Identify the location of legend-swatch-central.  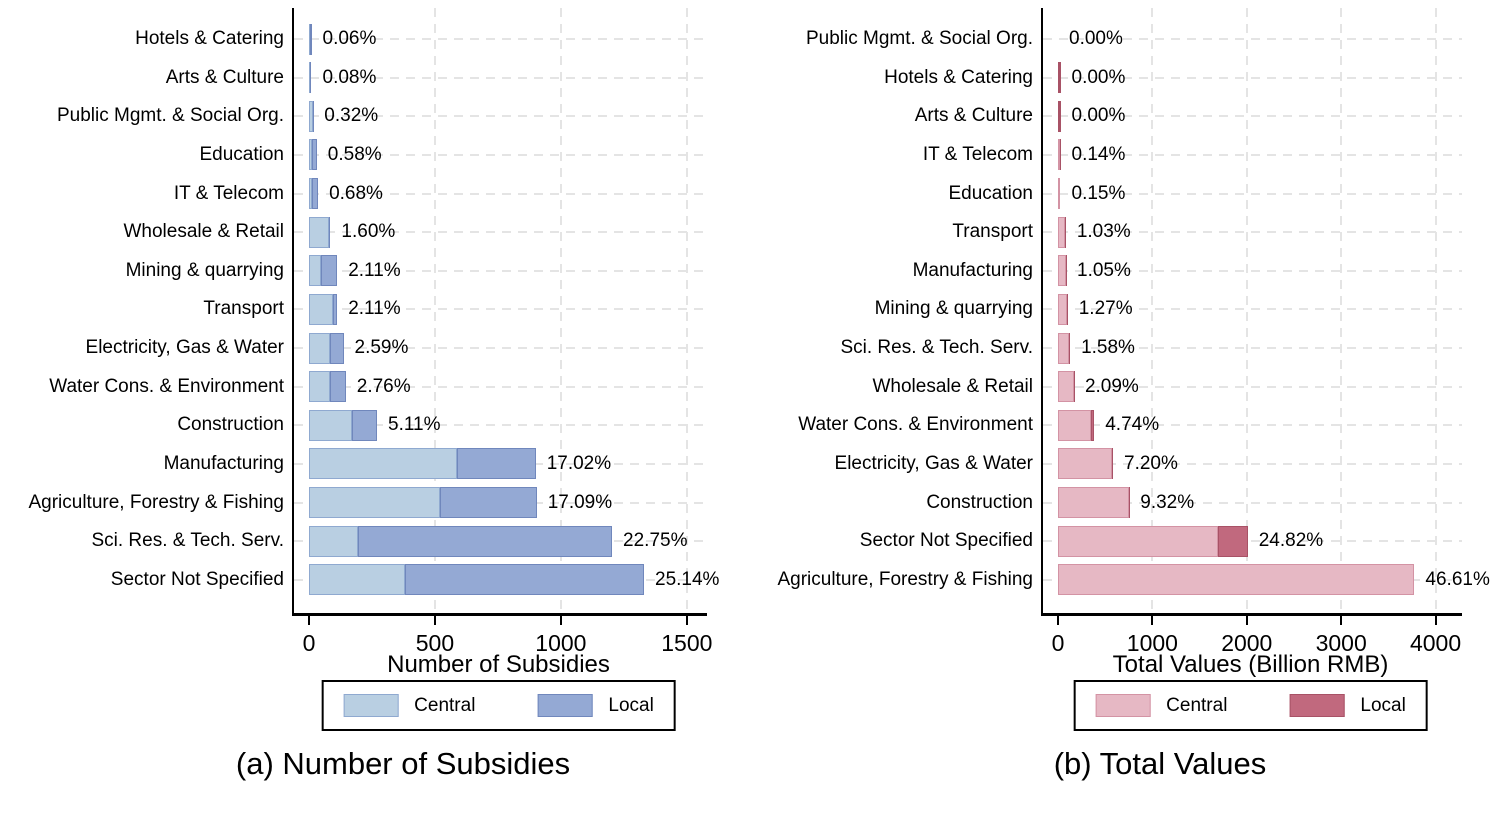
(1123, 705).